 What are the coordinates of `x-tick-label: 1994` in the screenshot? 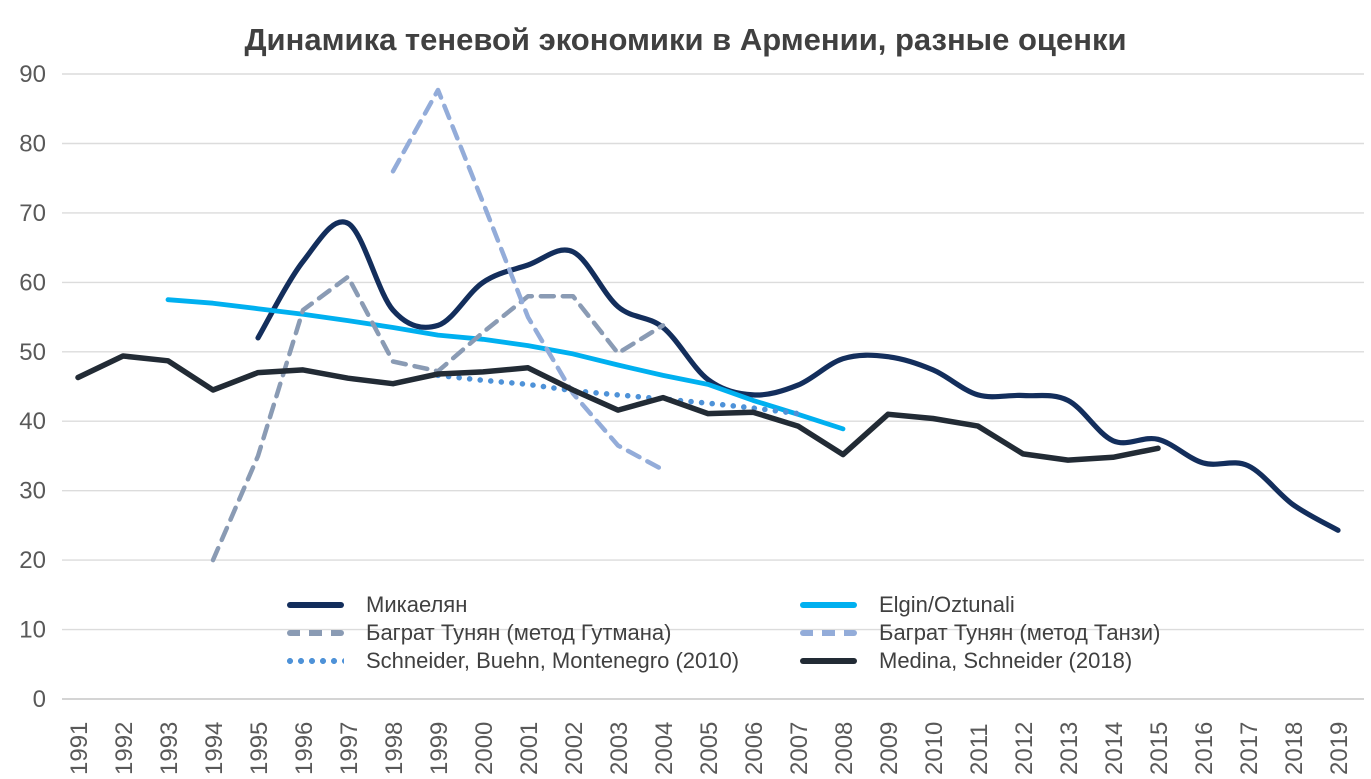 It's located at (214, 748).